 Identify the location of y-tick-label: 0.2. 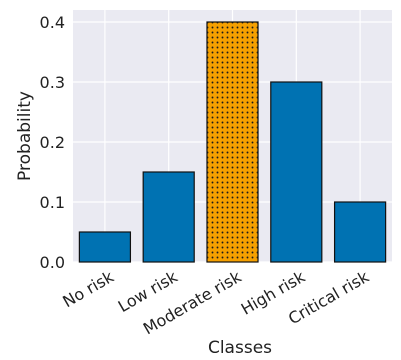
(52, 142).